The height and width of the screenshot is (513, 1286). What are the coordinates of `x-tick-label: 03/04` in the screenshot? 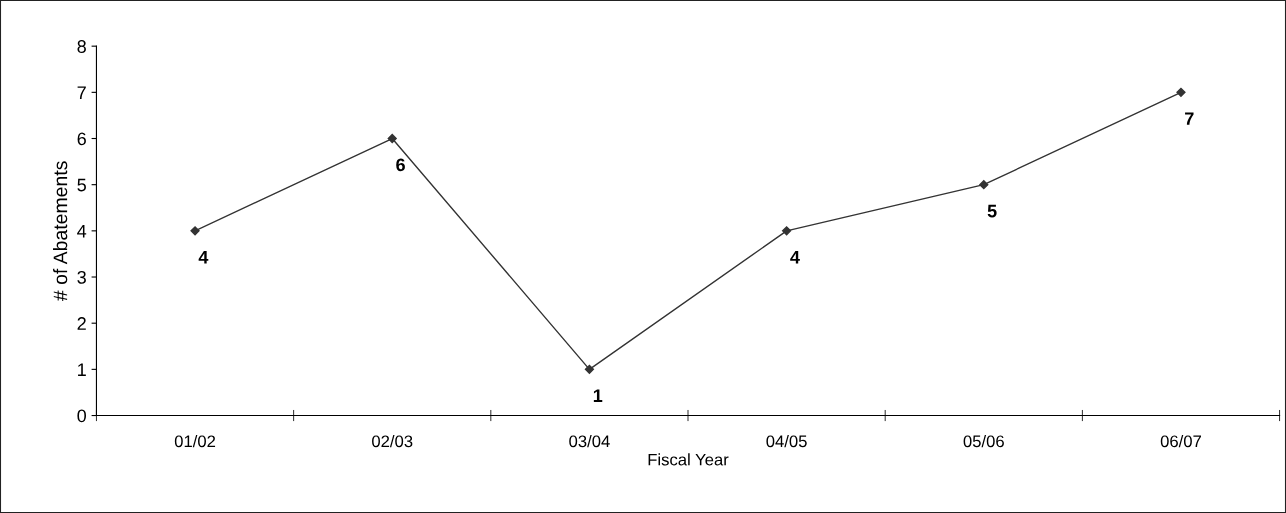 It's located at (589, 441).